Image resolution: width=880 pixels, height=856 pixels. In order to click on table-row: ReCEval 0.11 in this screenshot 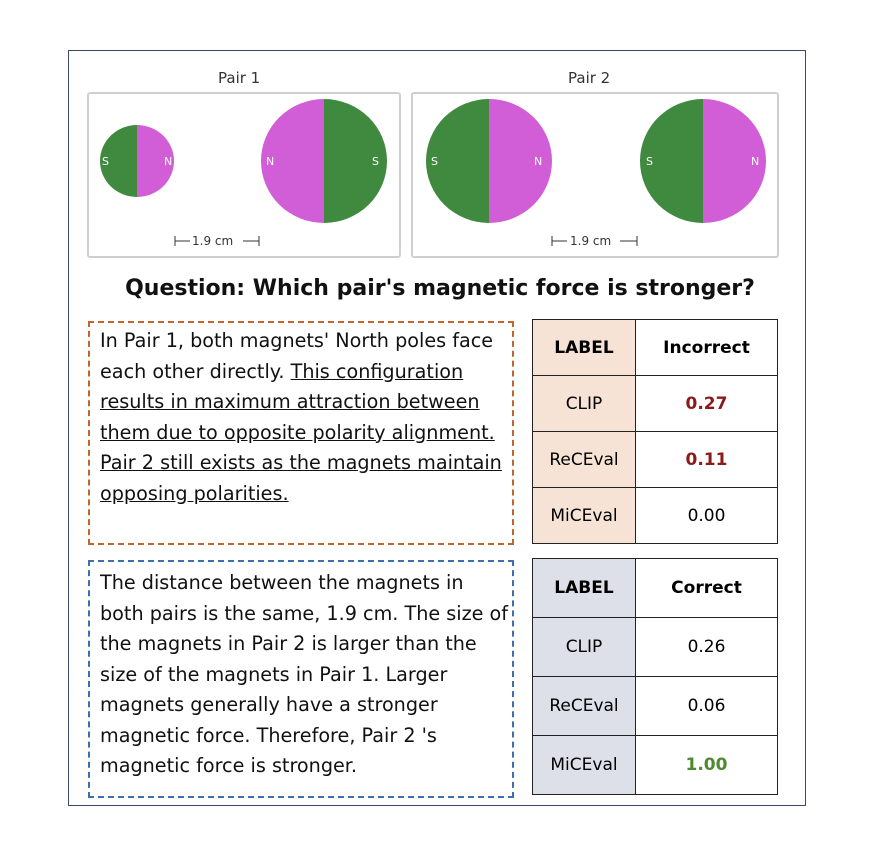, I will do `click(655, 459)`.